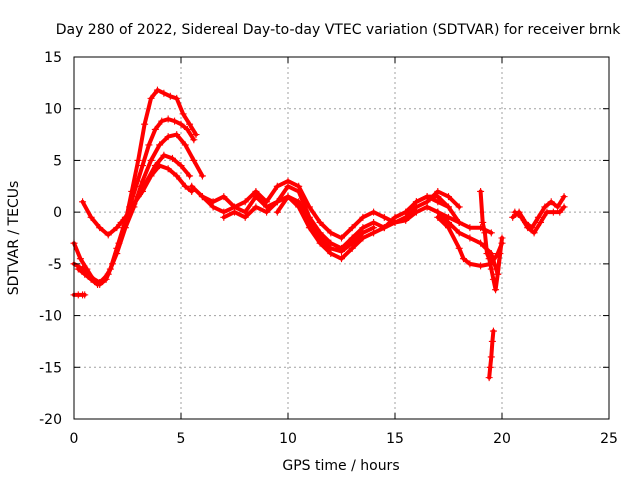  I want to click on x-tick-label: 5, so click(181, 439).